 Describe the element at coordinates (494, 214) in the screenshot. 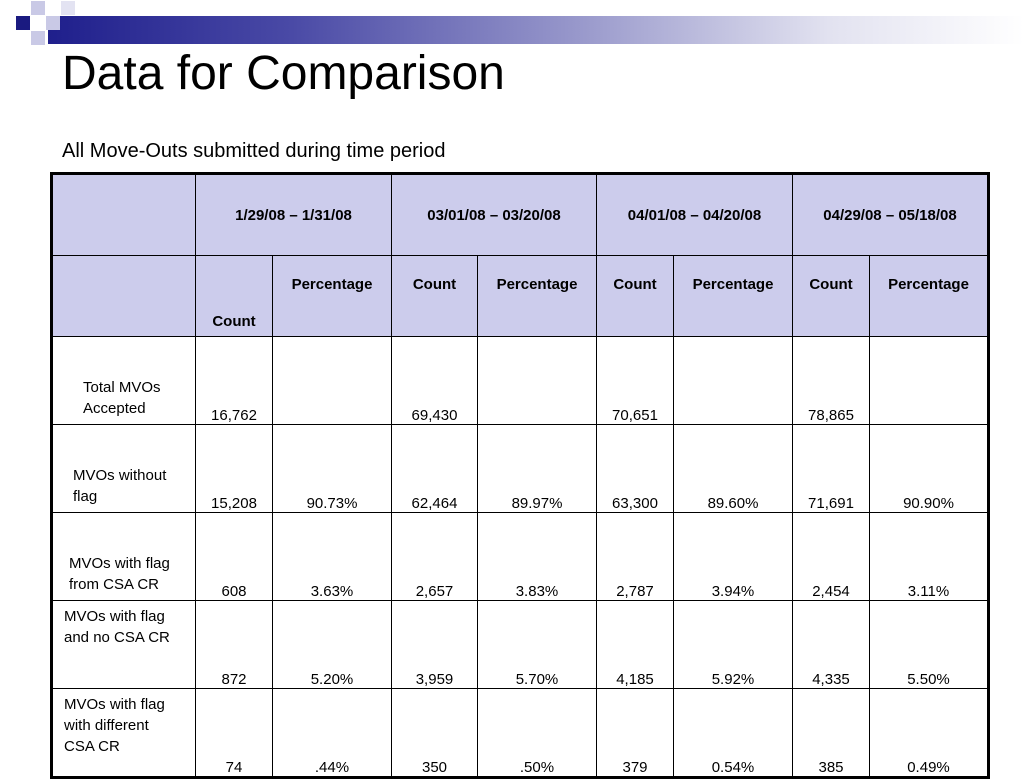

I see `period-header: 03/01/08 – 03/20/08` at that location.